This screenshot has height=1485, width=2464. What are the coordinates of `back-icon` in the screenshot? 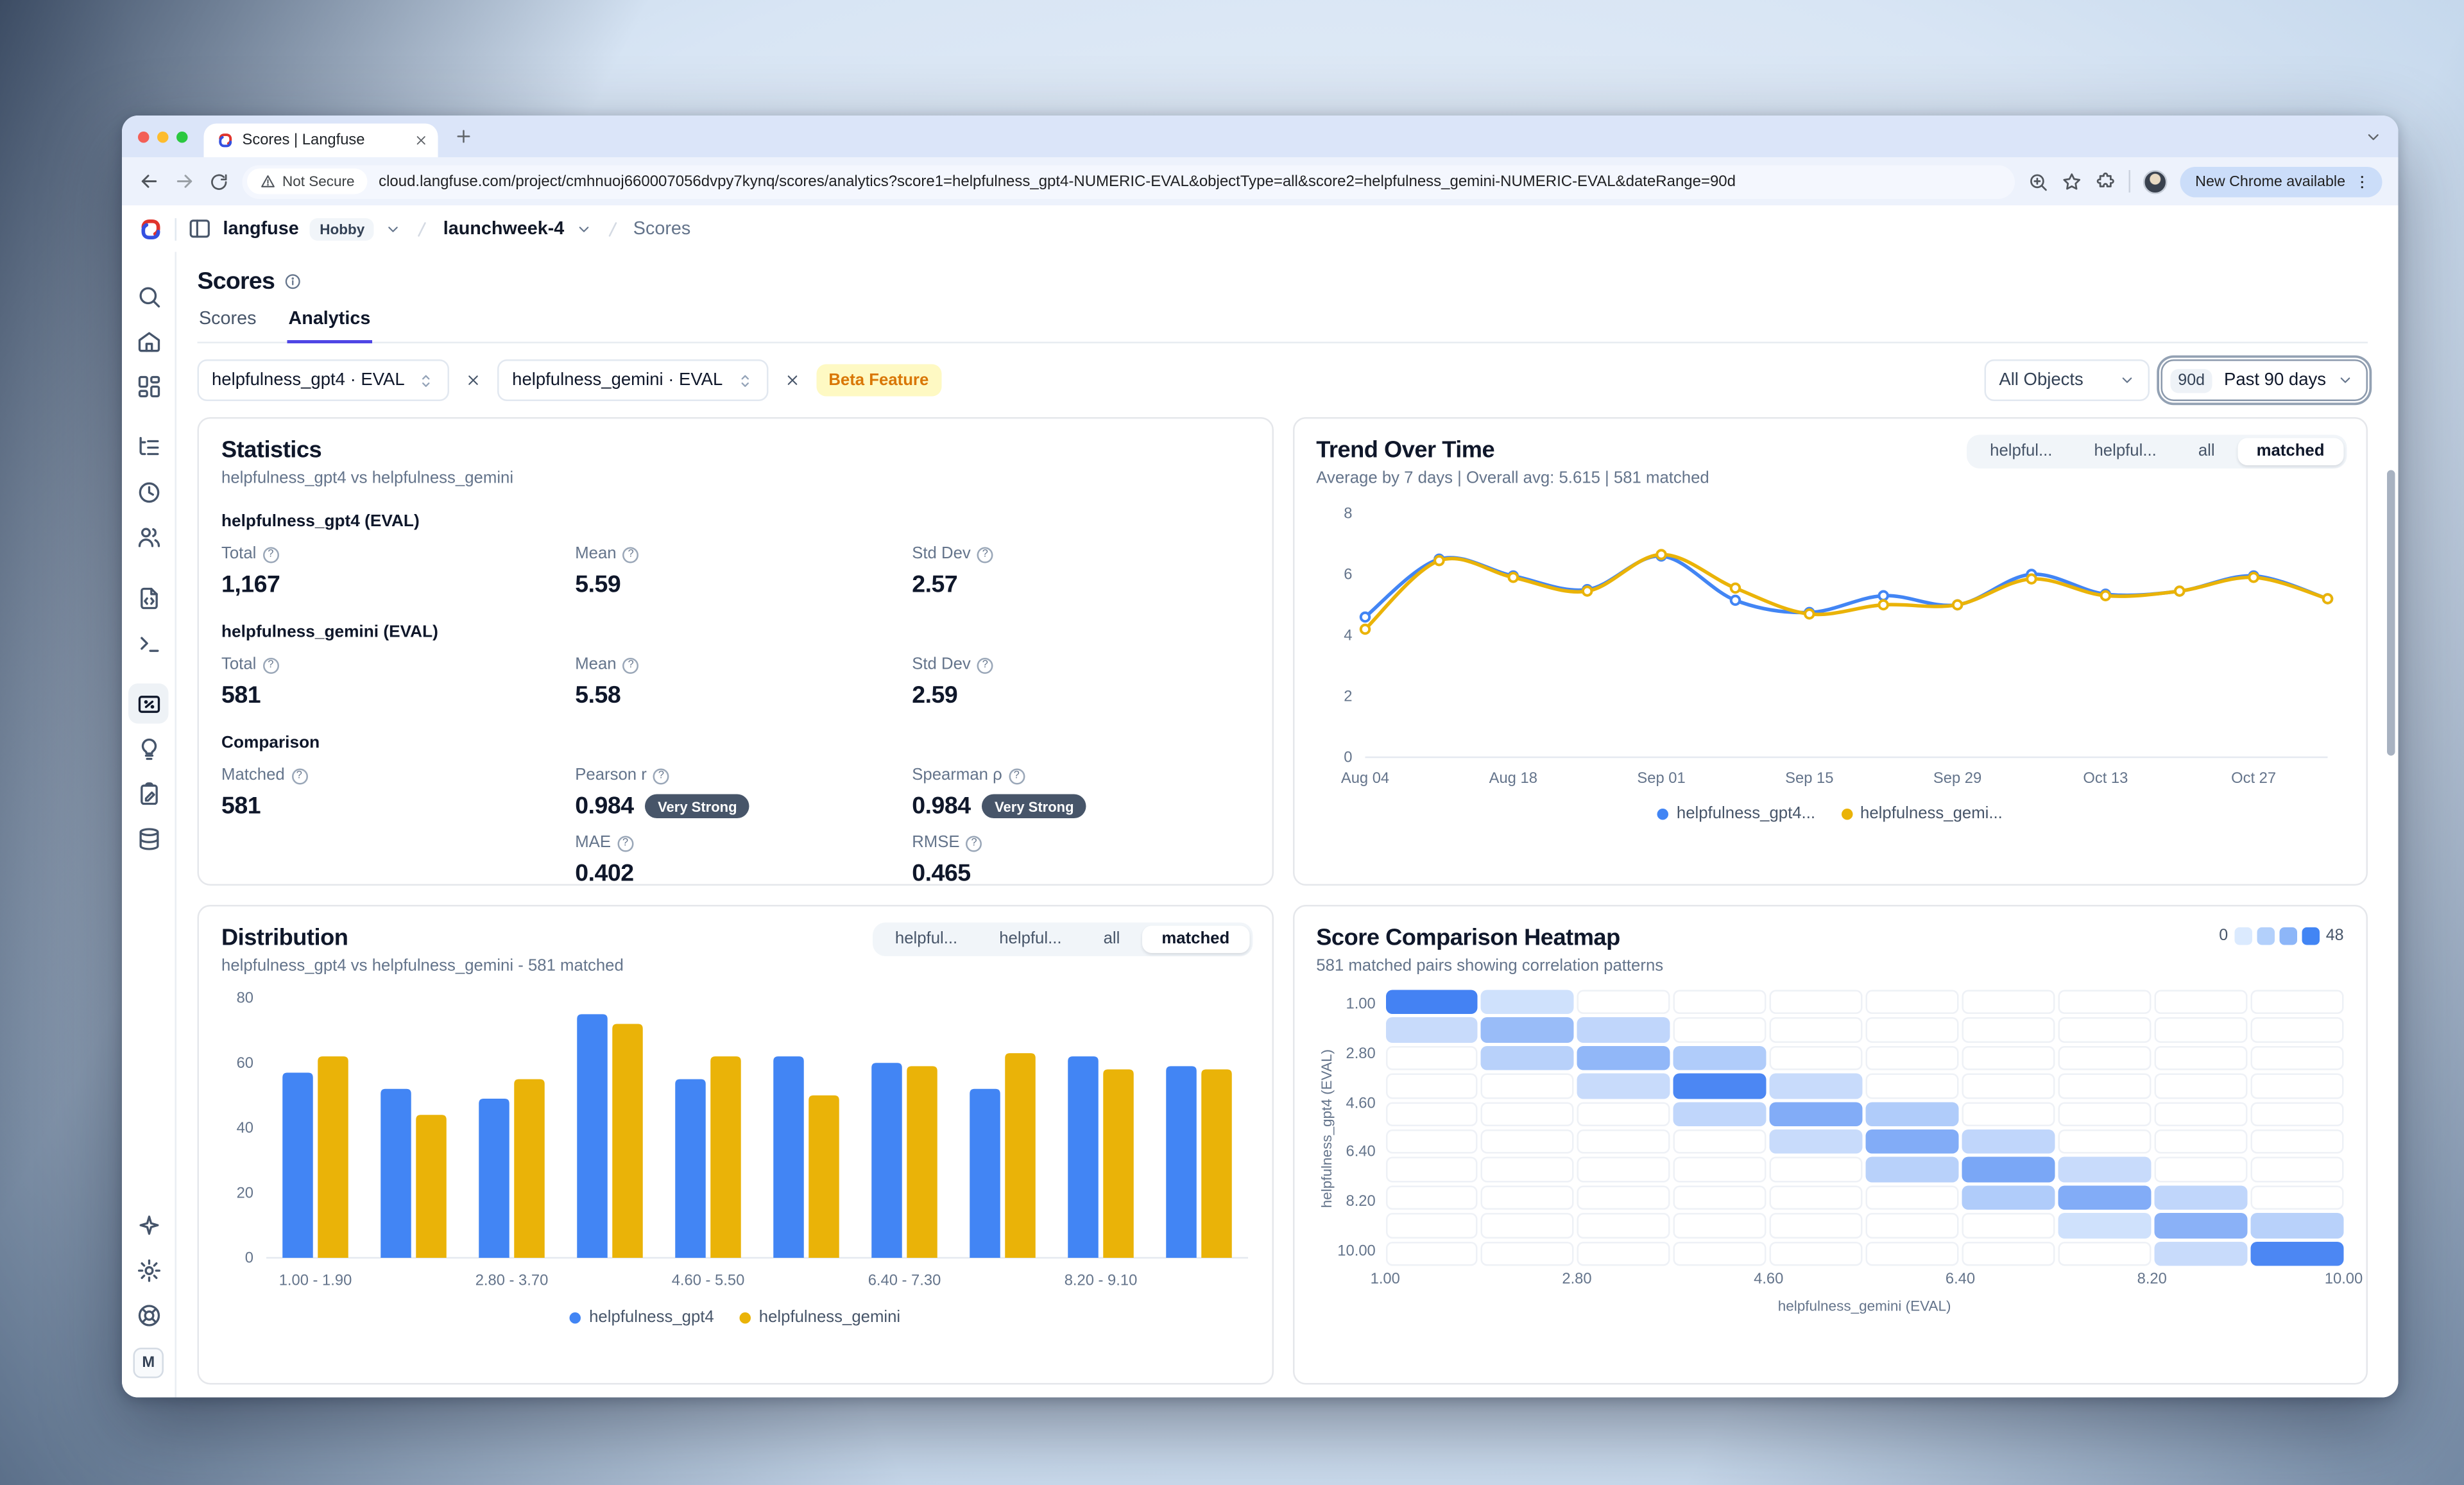 It's located at (149, 181).